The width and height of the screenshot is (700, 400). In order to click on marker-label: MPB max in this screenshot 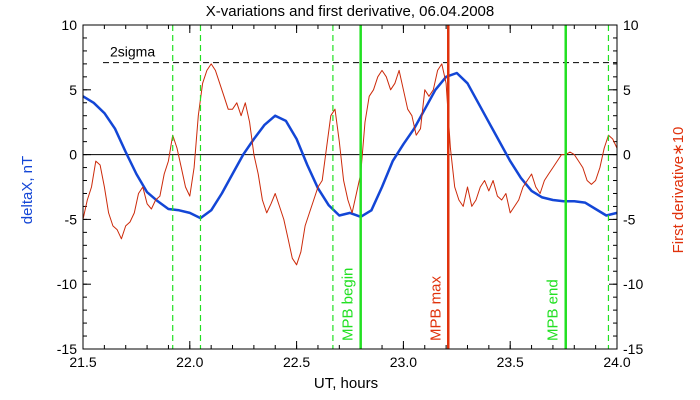, I will do `click(435, 308)`.